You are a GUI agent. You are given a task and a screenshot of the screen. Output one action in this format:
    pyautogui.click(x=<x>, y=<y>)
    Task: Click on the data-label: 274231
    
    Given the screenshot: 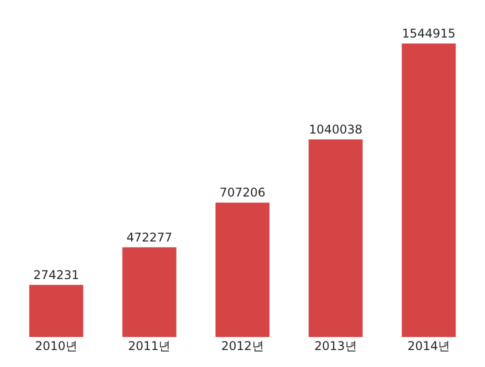 What is the action you would take?
    pyautogui.click(x=56, y=275)
    